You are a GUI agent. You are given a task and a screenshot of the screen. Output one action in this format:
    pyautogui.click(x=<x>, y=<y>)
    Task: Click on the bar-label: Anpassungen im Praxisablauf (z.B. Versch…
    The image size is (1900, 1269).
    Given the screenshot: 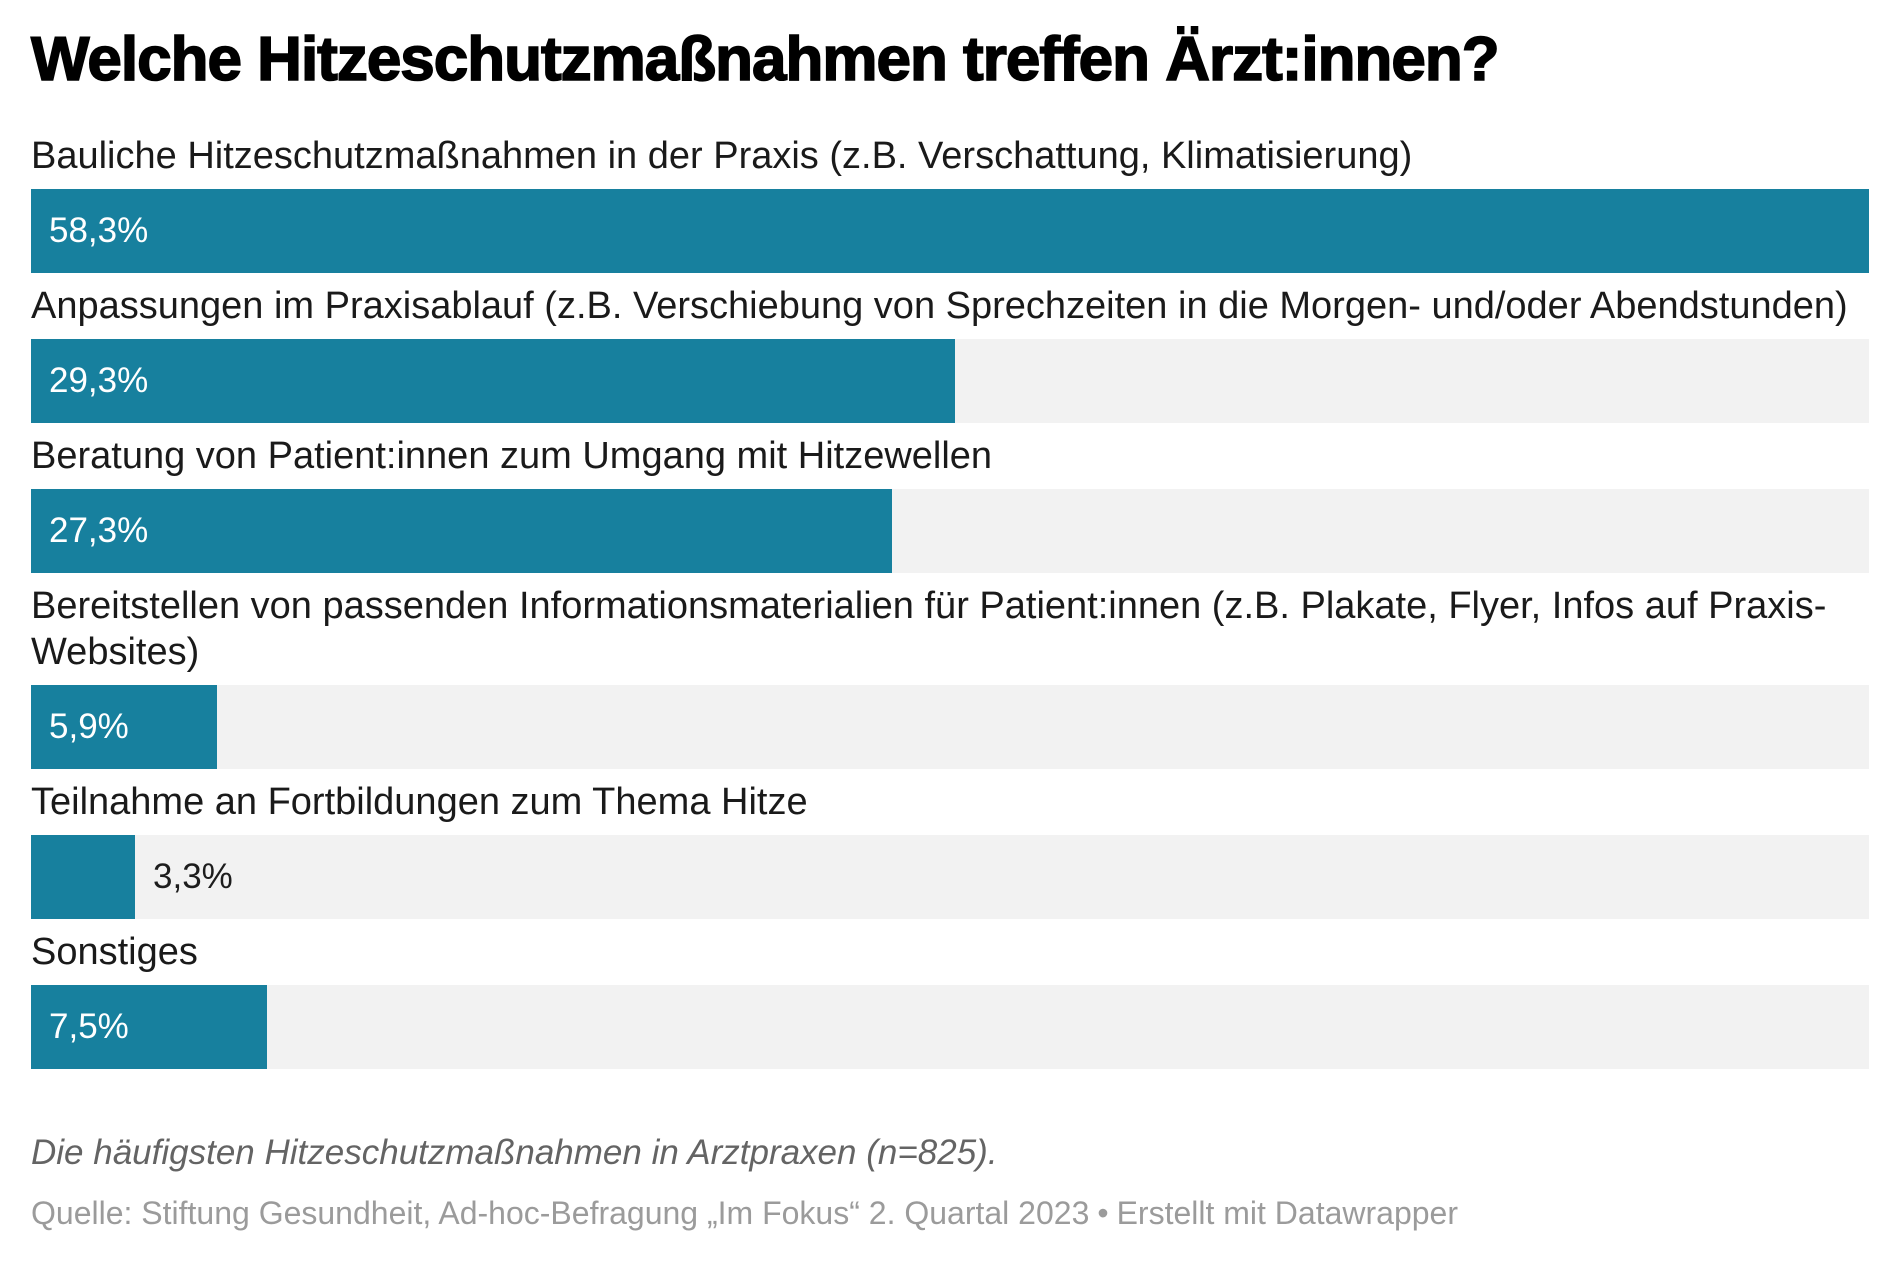 What is the action you would take?
    pyautogui.click(x=939, y=306)
    